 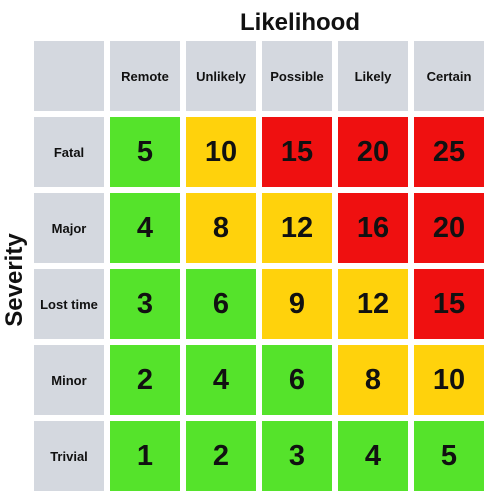 What do you see at coordinates (300, 22) in the screenshot?
I see `likelihood-axis-title: Likelihood` at bounding box center [300, 22].